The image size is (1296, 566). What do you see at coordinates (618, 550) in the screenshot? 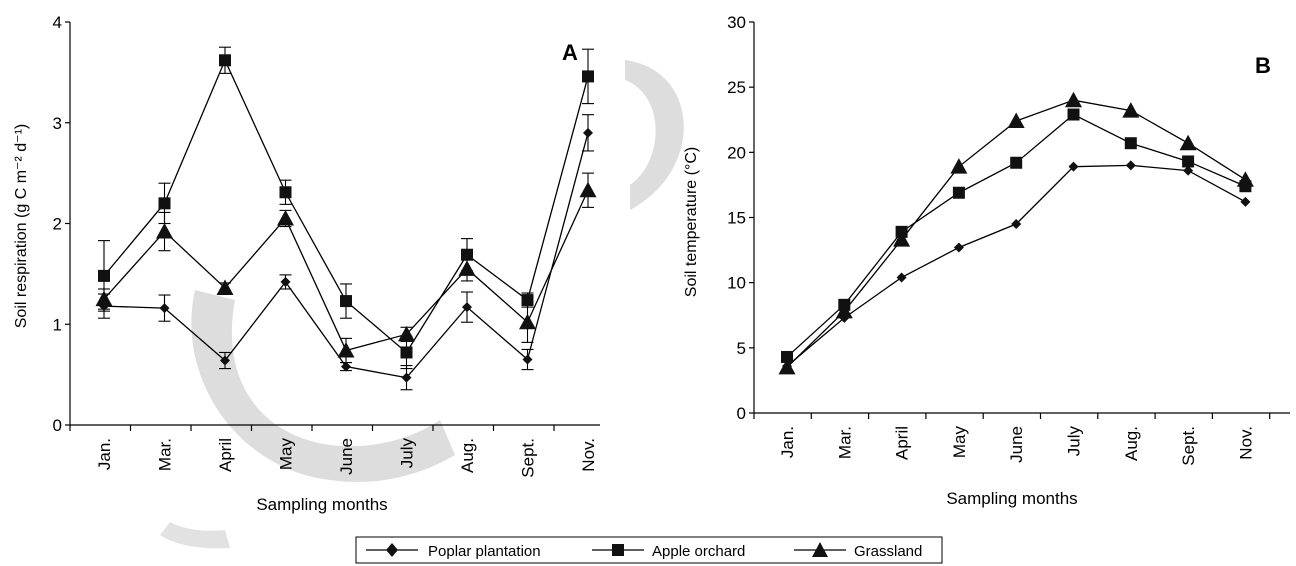
I see `square-marker-icon` at bounding box center [618, 550].